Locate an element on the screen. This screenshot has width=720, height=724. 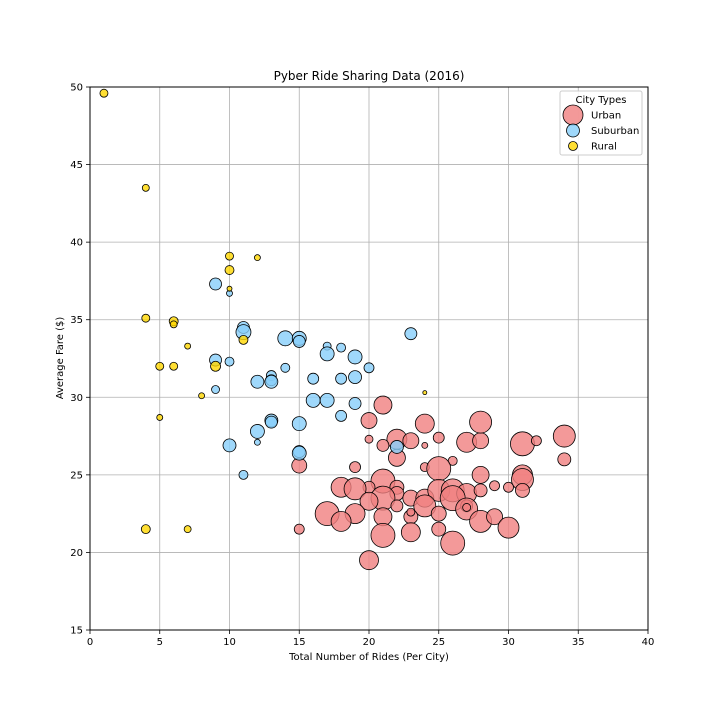
legend-marker-rural is located at coordinates (573, 146).